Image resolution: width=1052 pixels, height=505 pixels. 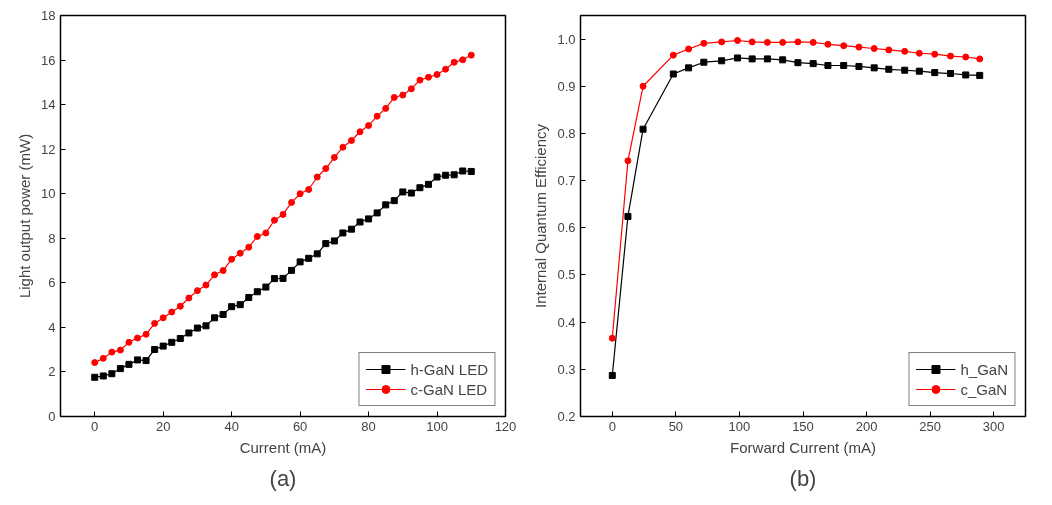 What do you see at coordinates (541, 215) in the screenshot?
I see `y-axis-title: Internal Quantum Efficiency` at bounding box center [541, 215].